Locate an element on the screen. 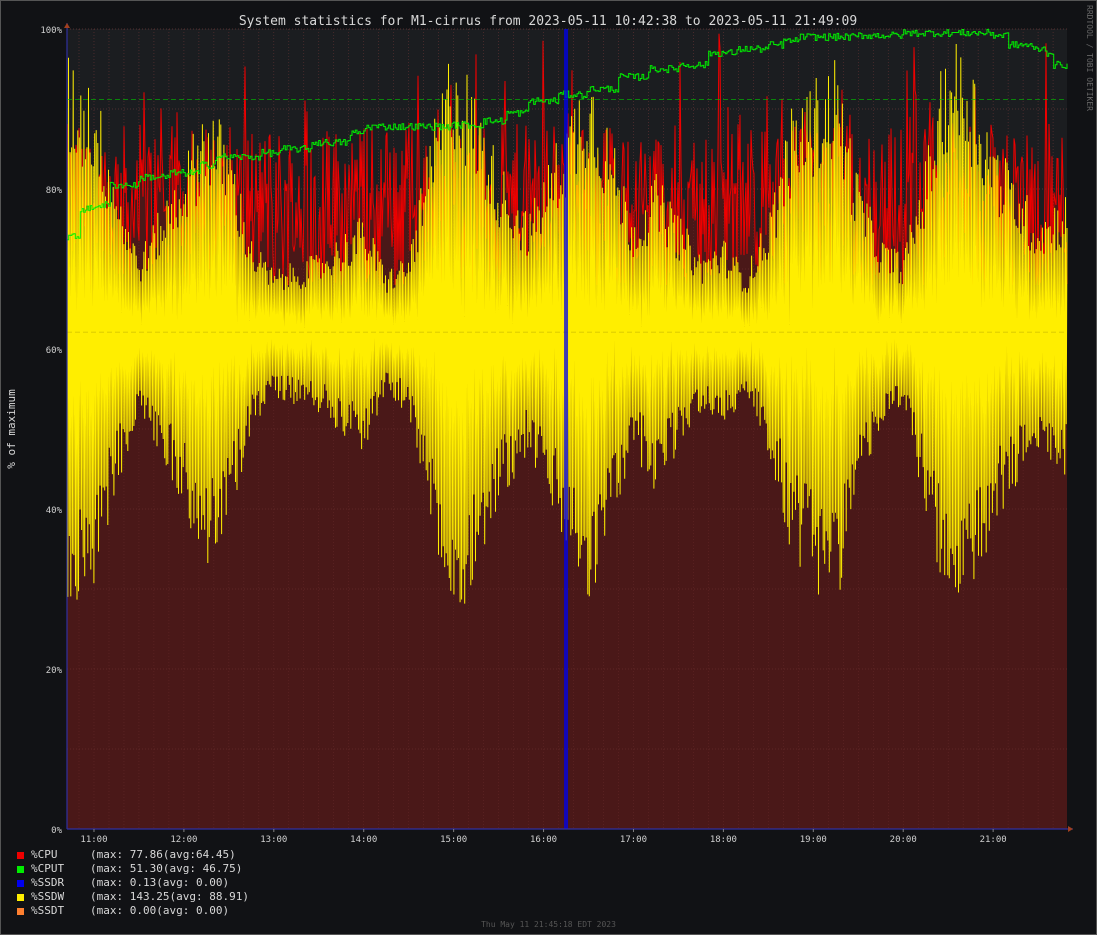  legend-stats: (max: 77.86(avg:64.45) is located at coordinates (163, 854).